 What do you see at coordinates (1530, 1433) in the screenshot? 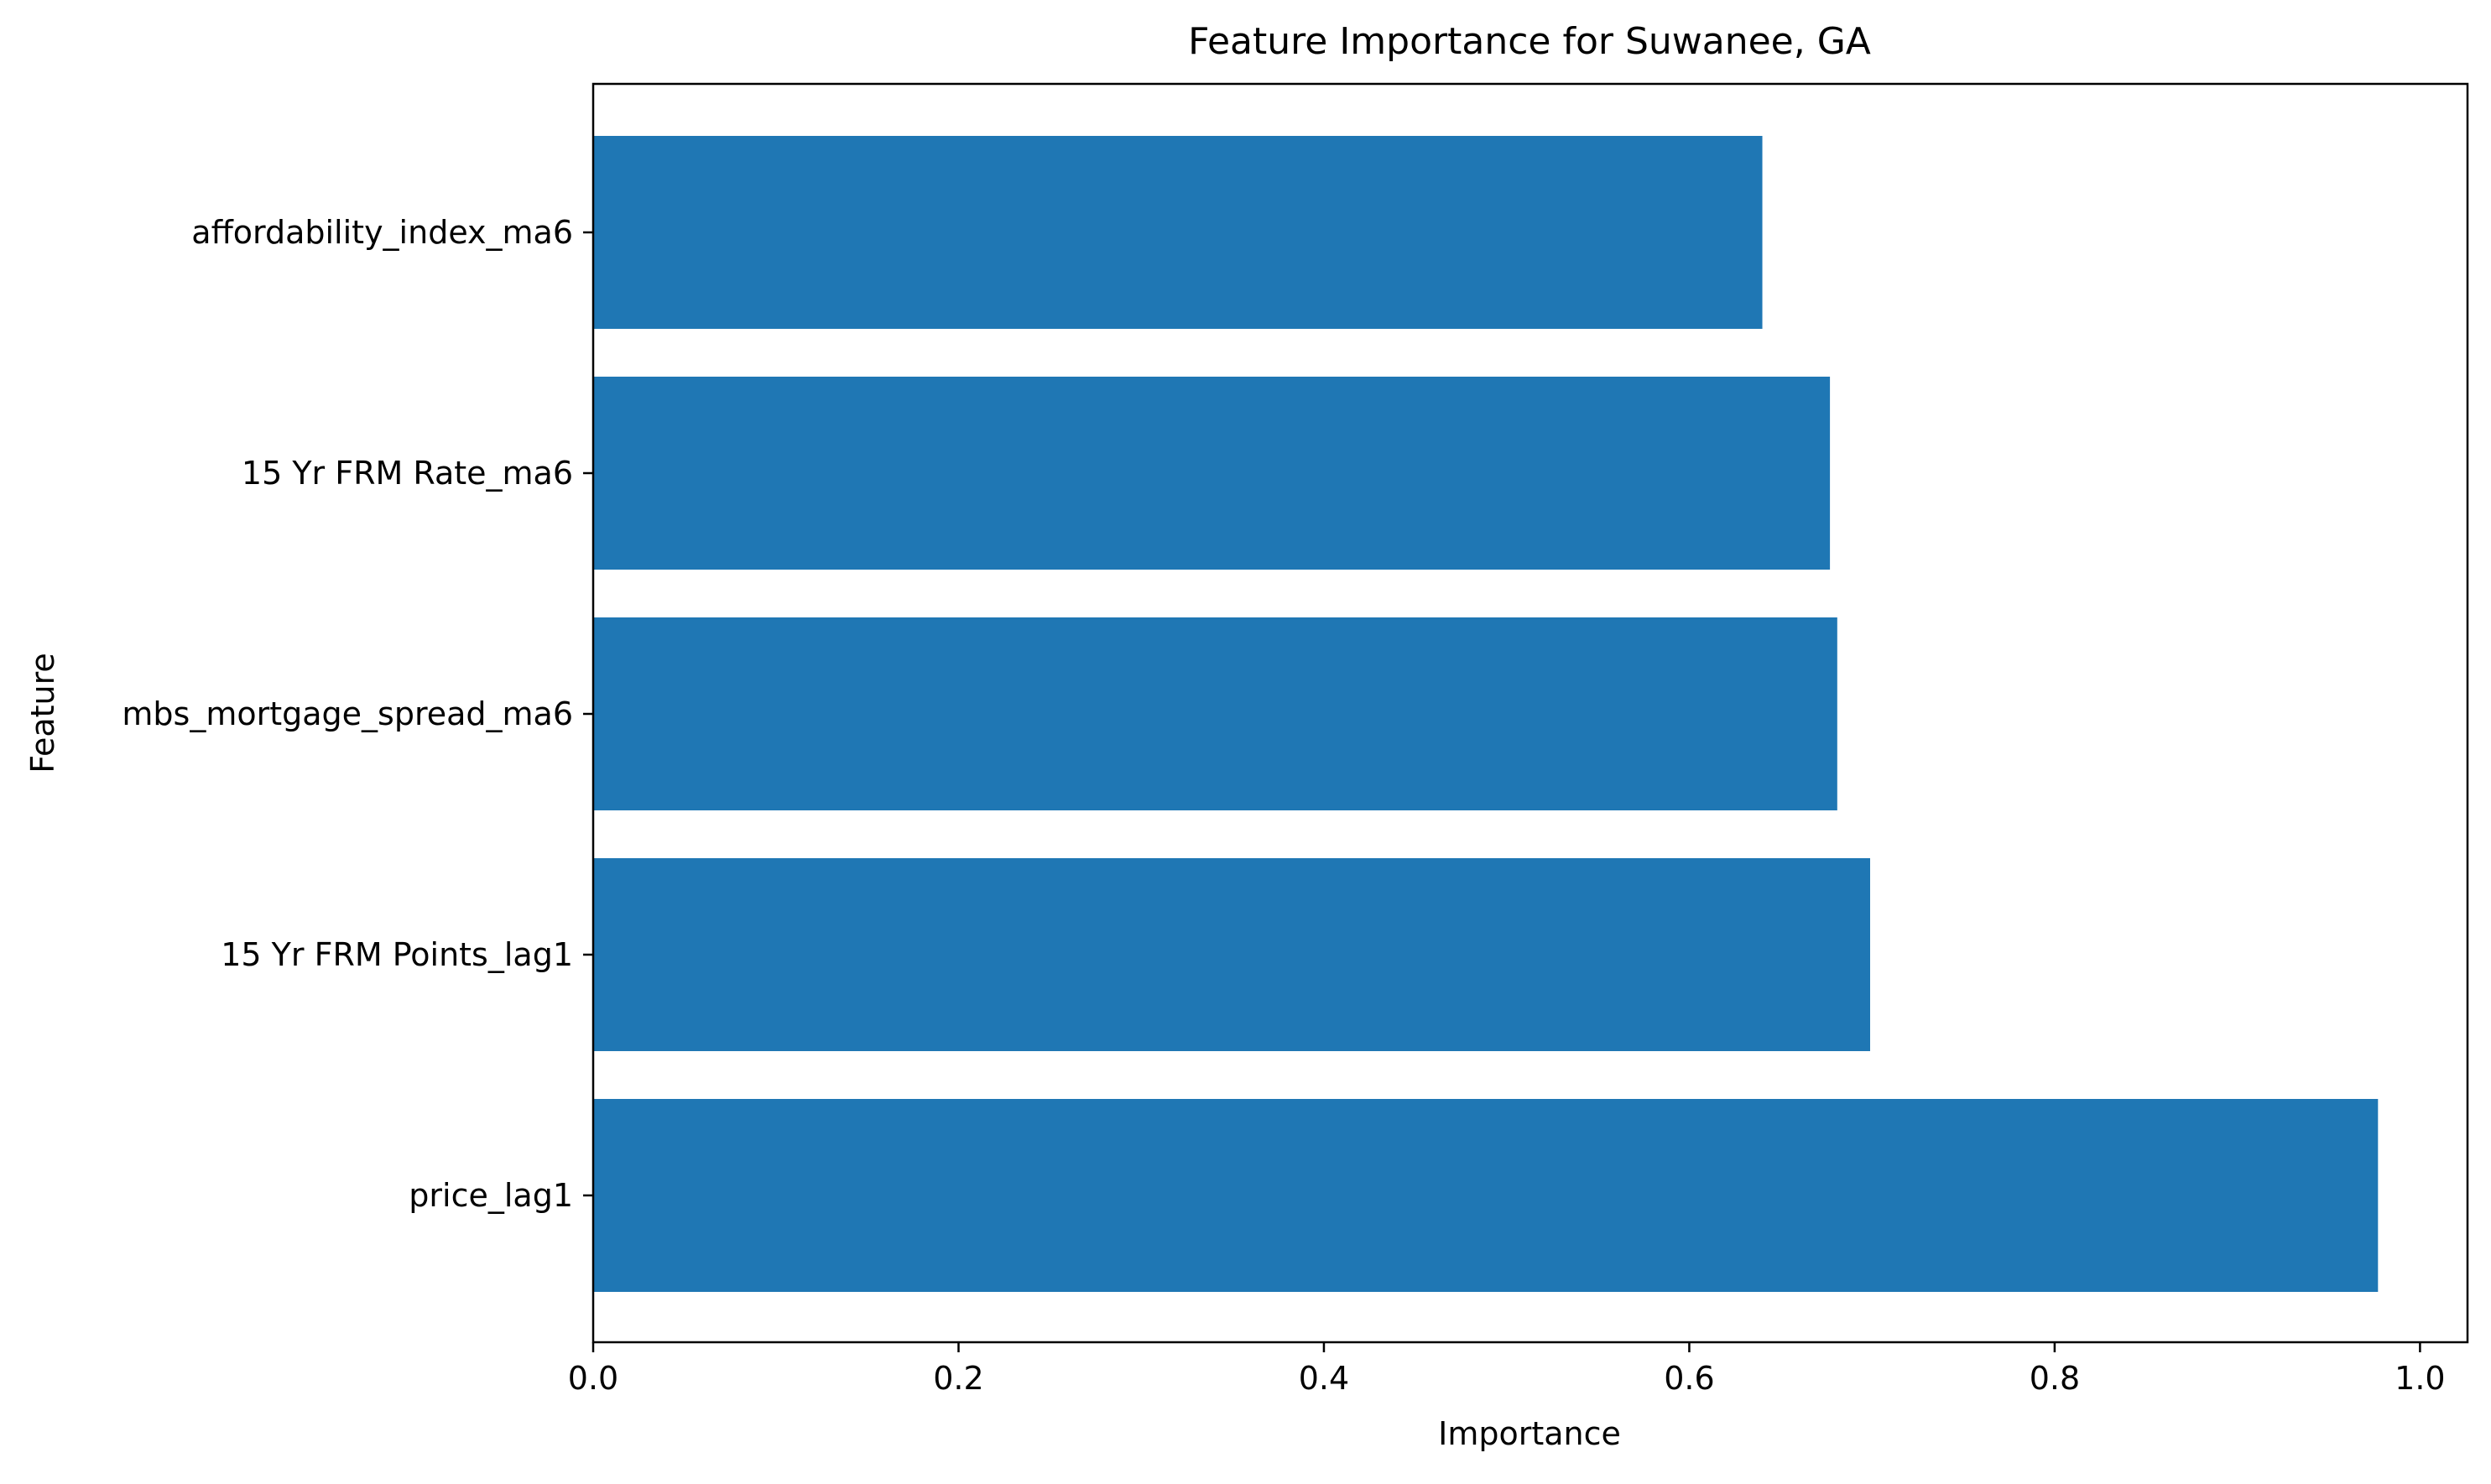
I see `x-axis-label: Importance` at bounding box center [1530, 1433].